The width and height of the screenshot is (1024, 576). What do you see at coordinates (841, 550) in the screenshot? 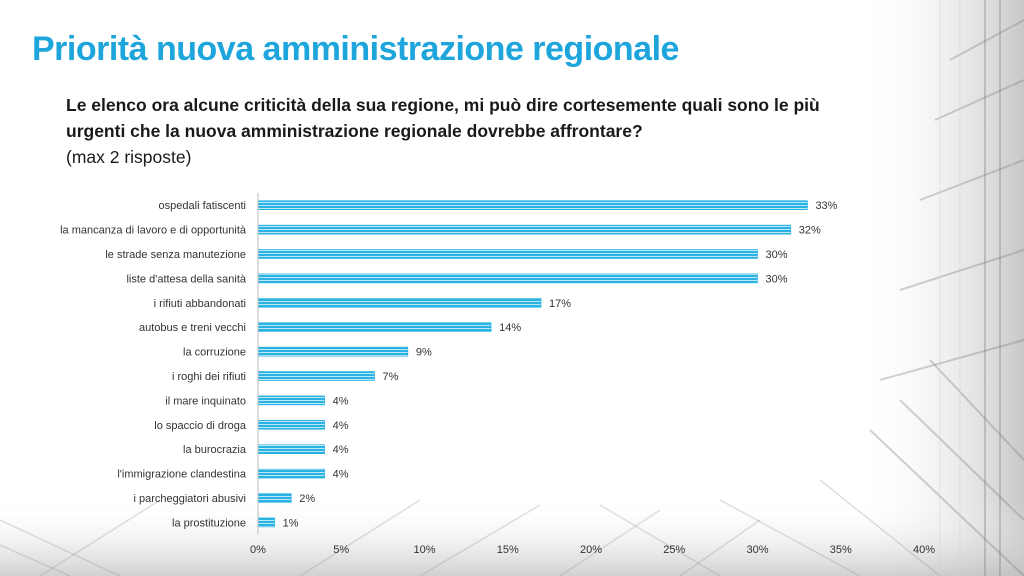
I see `x-tick-label: 35%` at bounding box center [841, 550].